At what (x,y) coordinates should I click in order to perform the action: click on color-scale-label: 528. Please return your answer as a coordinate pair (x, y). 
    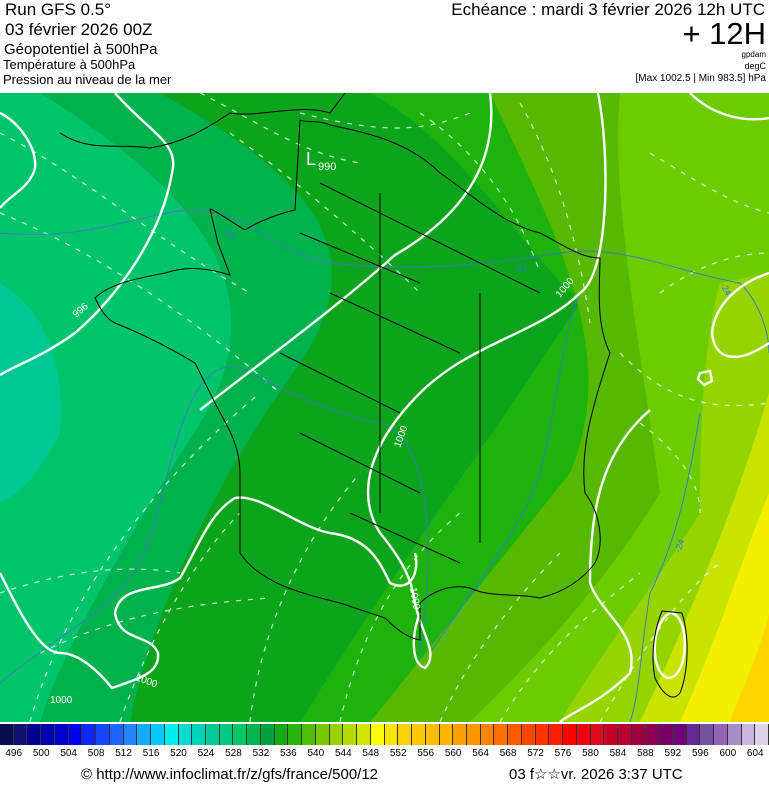
    Looking at the image, I should click on (233, 753).